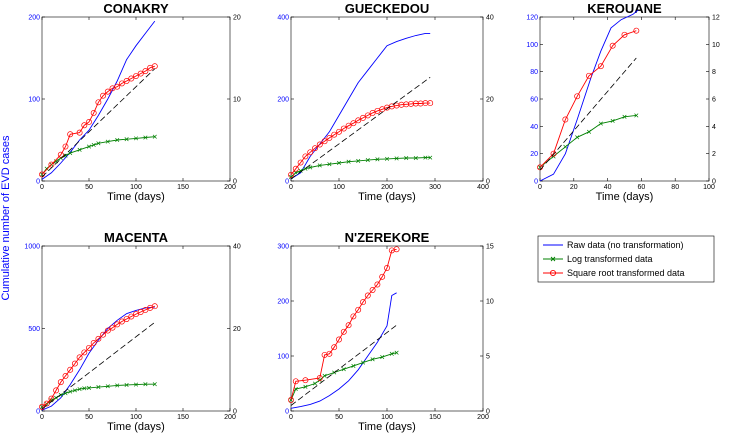 The width and height of the screenshot is (746, 434). What do you see at coordinates (642, 187) in the screenshot?
I see `x-tick-label: 60` at bounding box center [642, 187].